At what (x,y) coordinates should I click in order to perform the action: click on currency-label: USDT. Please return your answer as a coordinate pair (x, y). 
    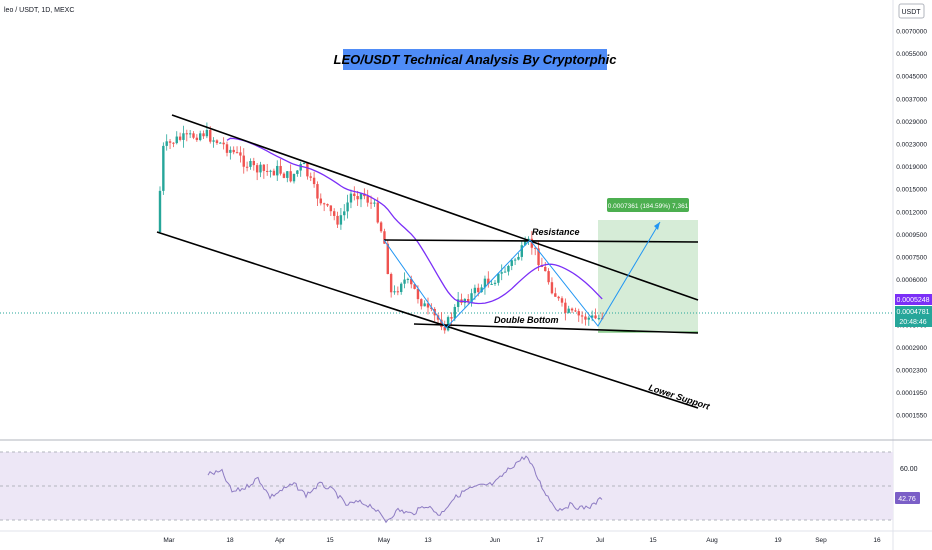
    Looking at the image, I should click on (911, 12).